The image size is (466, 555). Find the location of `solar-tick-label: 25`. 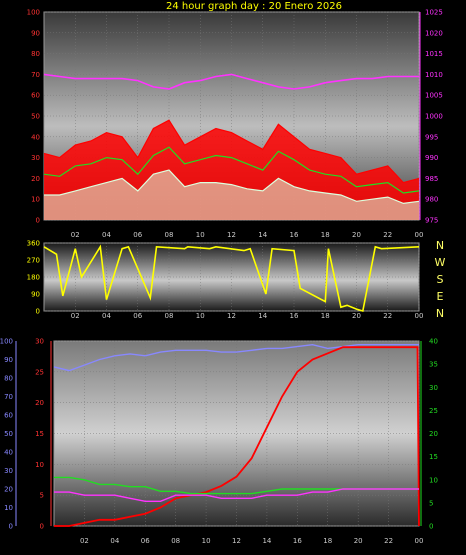

solar-tick-label: 25 is located at coordinates (433, 411).